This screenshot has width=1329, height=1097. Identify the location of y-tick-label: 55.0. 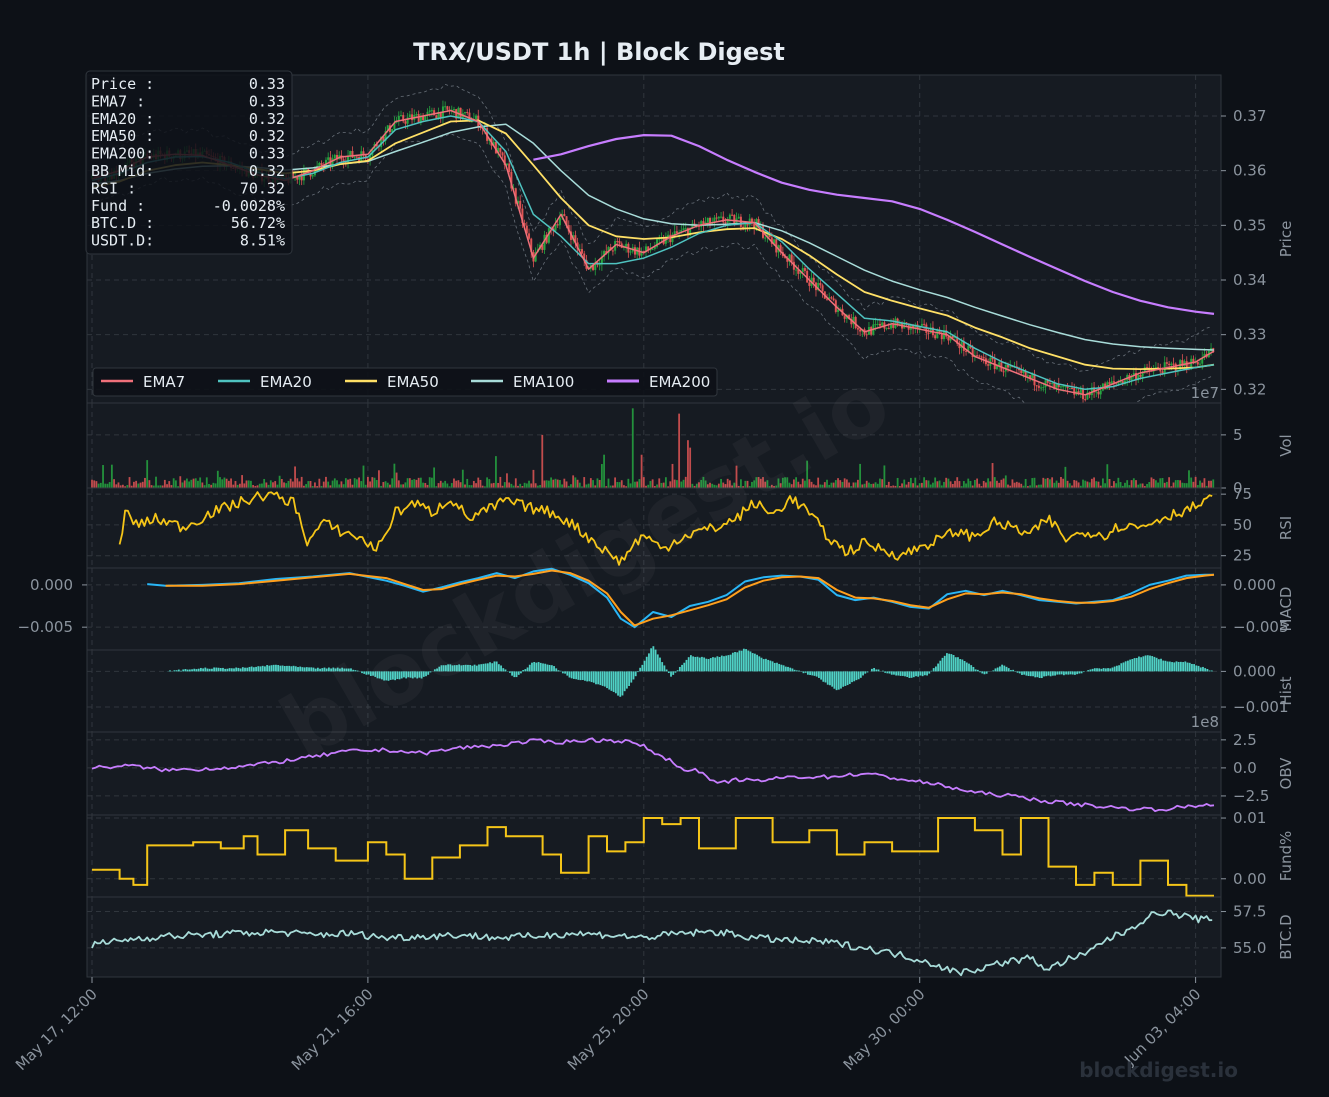
(1249, 948).